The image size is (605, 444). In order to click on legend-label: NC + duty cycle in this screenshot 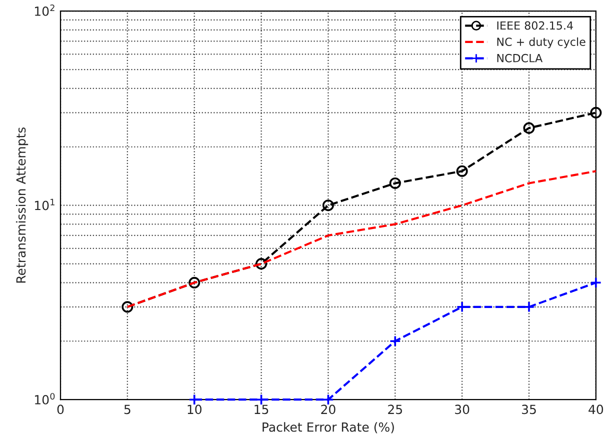, I will do `click(541, 42)`.